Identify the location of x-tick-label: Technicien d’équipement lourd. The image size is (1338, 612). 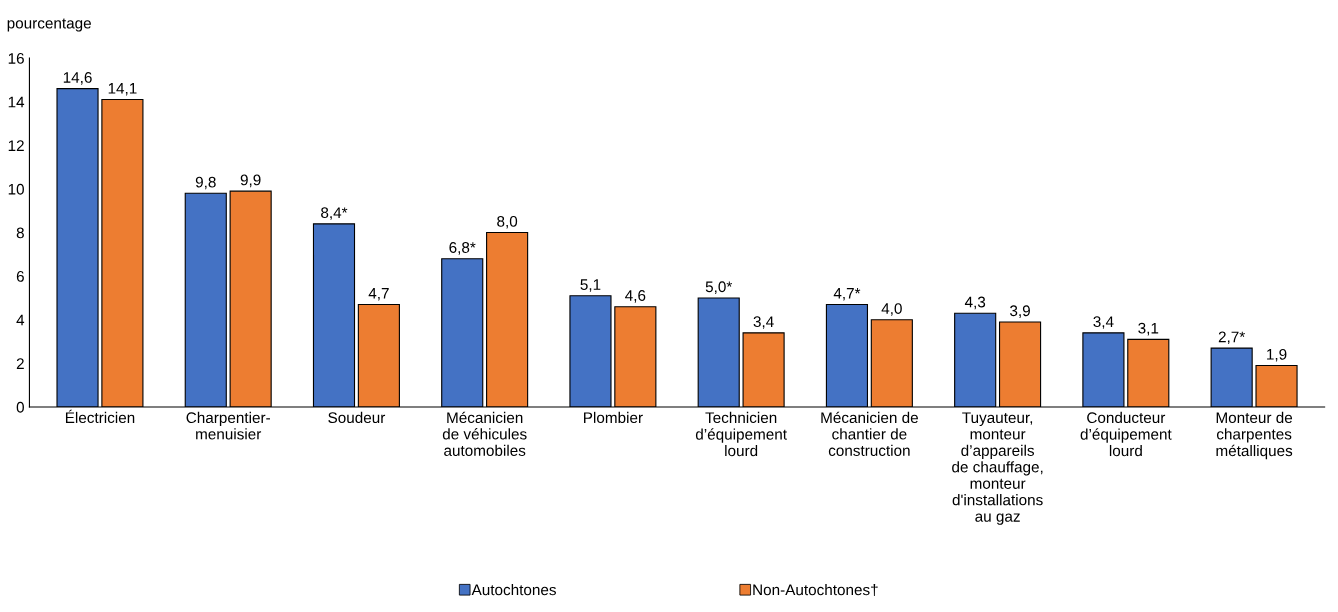
(741, 434).